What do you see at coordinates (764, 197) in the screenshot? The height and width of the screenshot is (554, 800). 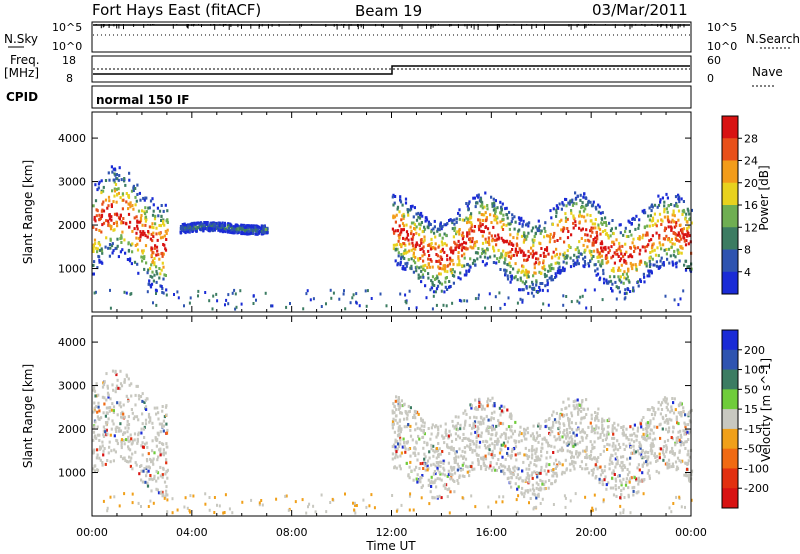 I see `power-colorbar-label: Power [dB]` at bounding box center [764, 197].